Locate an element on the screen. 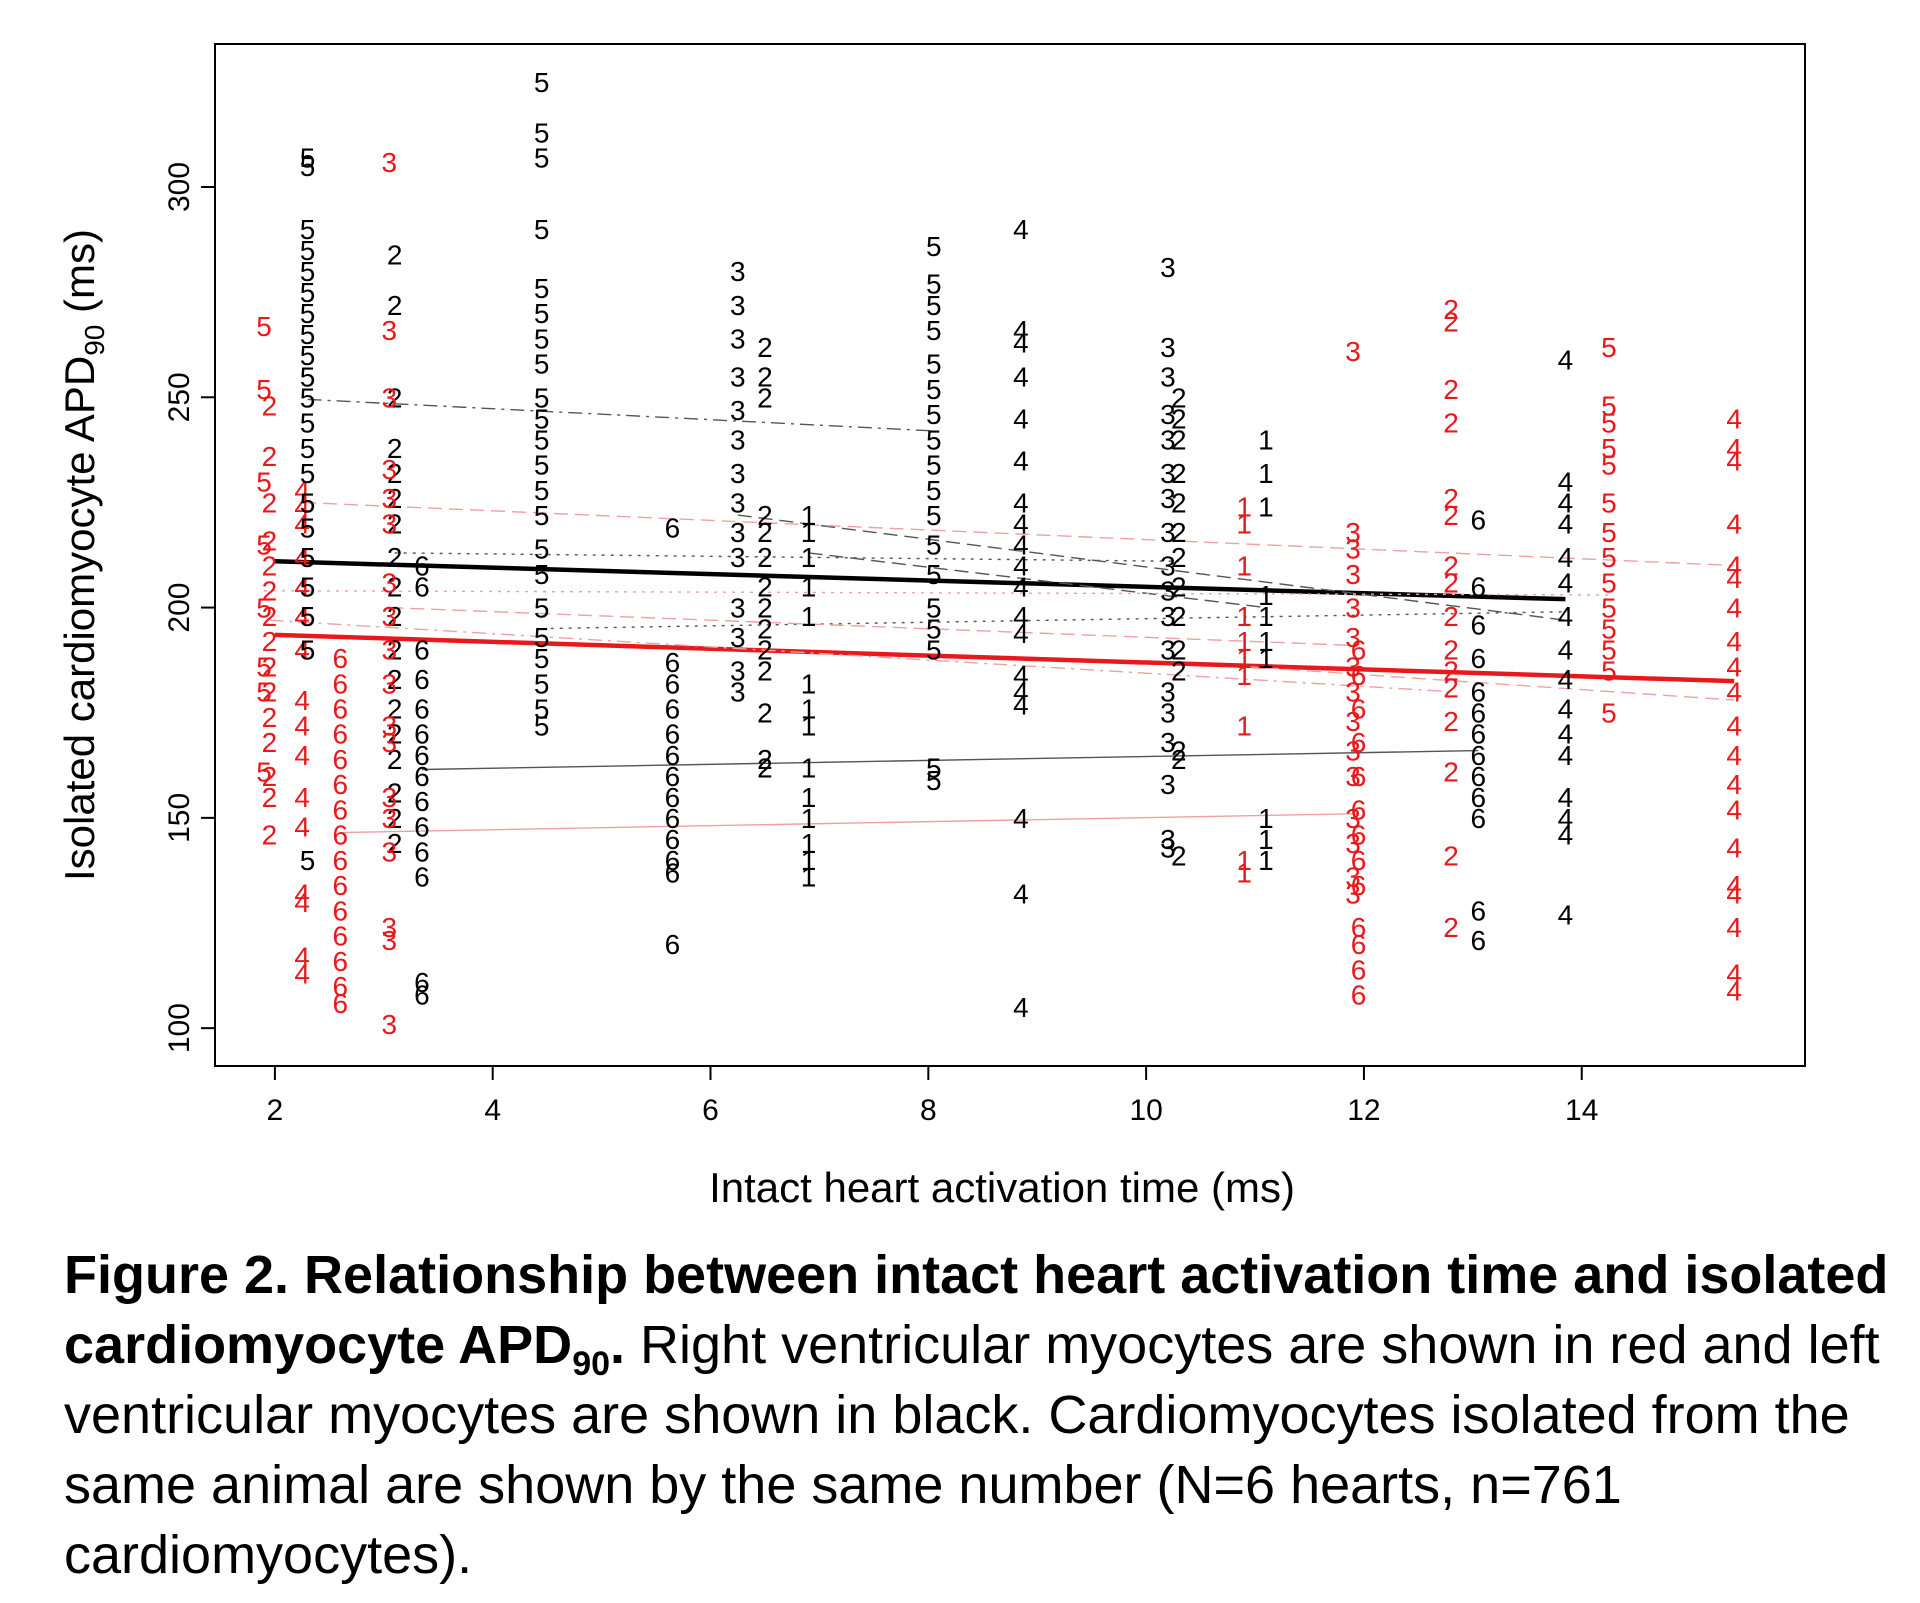 Image resolution: width=1920 pixels, height=1603 pixels. caption-title-sub: 90 is located at coordinates (591, 1363).